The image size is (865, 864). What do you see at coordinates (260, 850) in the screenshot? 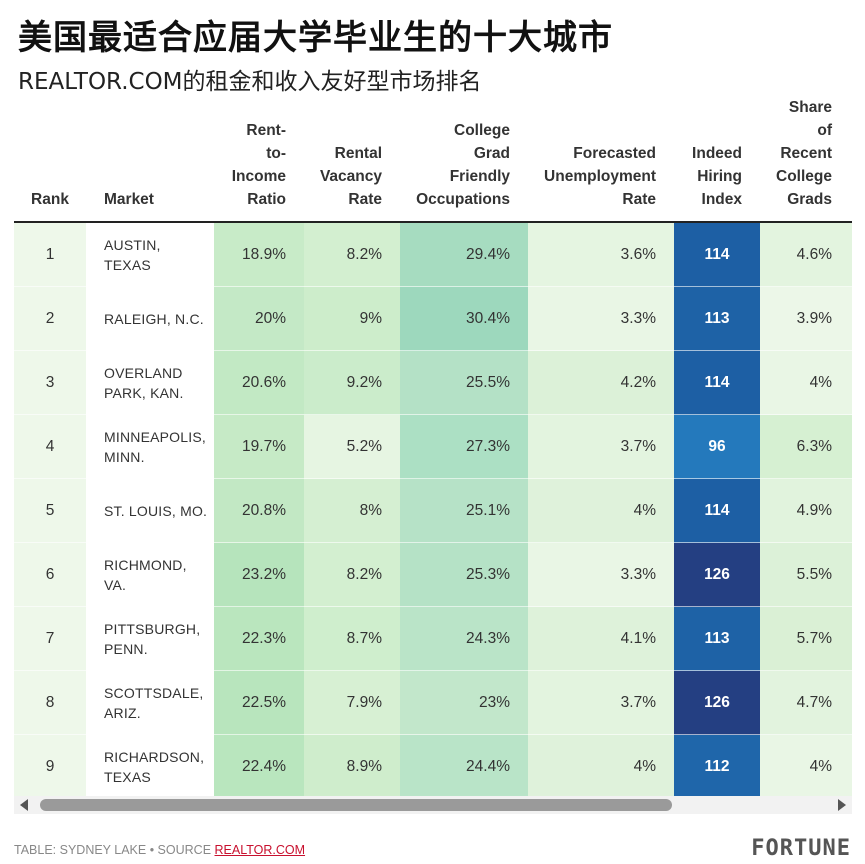
I see `source-link: REALTOR.COM` at bounding box center [260, 850].